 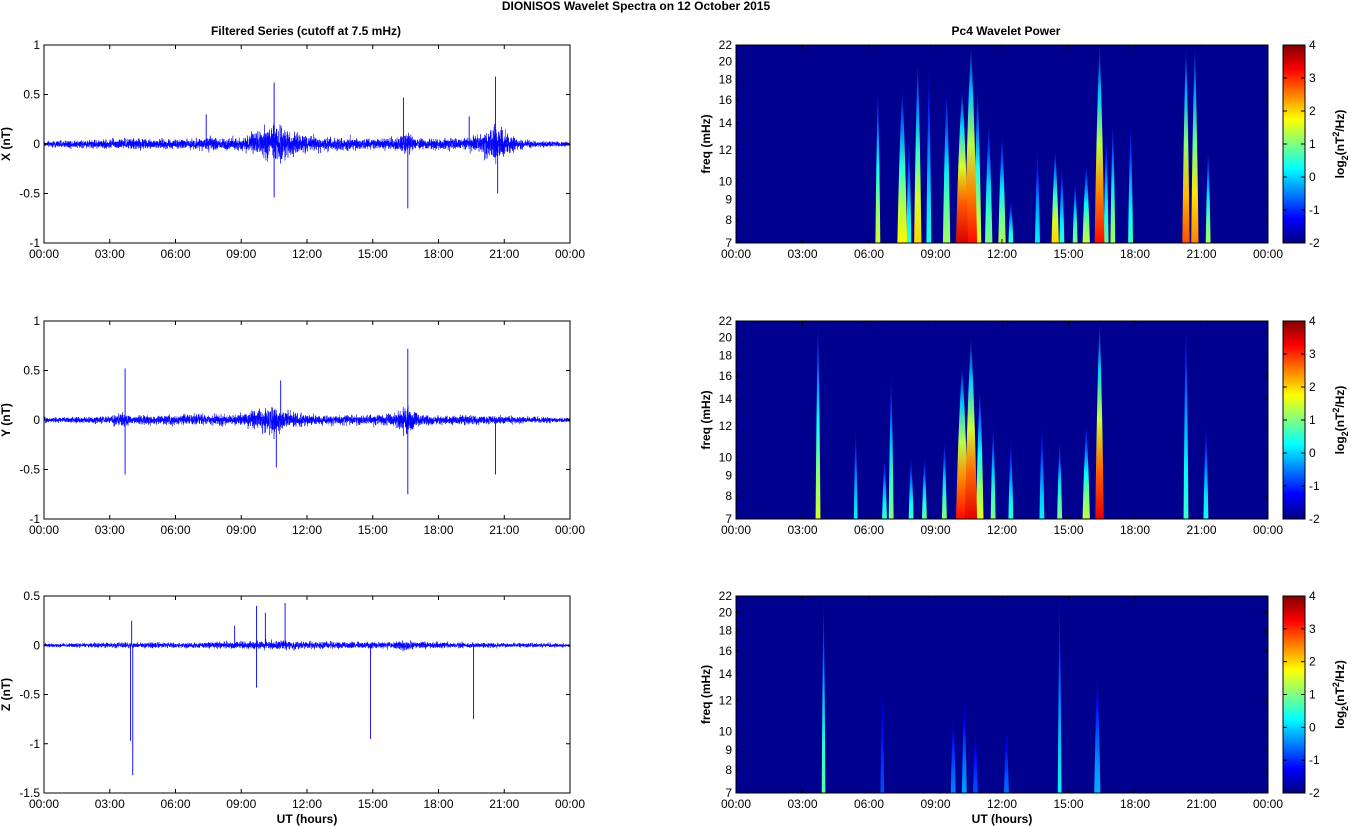 I want to click on spectrum-2-xtick-label: 06:00, so click(x=869, y=530).